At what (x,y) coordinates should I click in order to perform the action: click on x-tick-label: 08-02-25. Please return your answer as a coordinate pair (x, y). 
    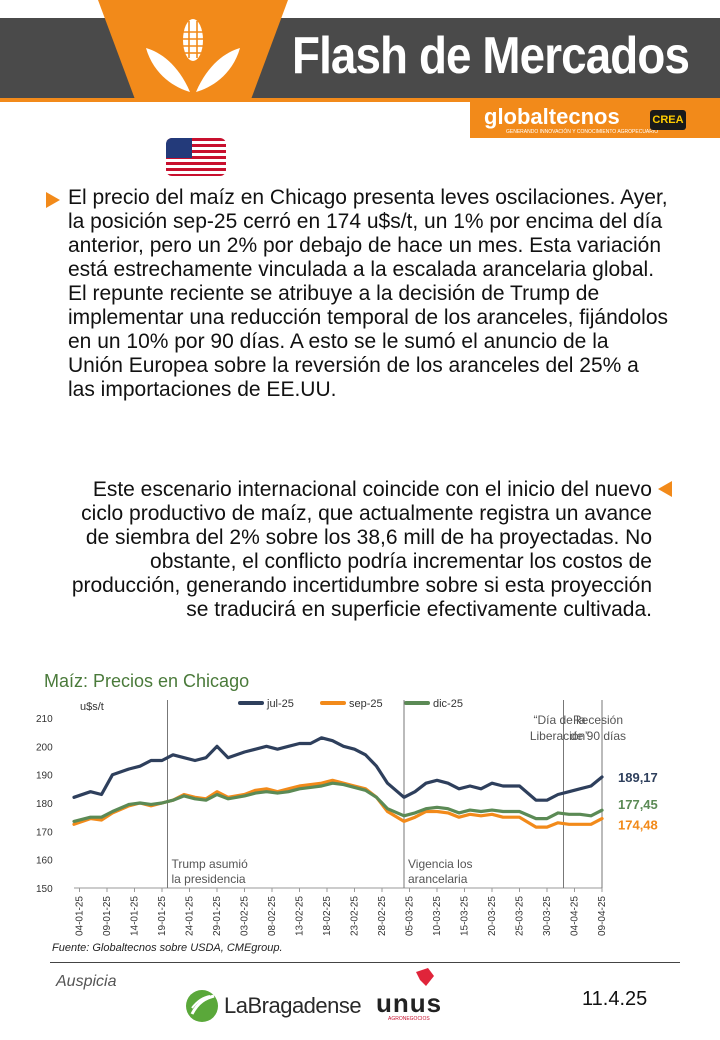
    Looking at the image, I should click on (272, 916).